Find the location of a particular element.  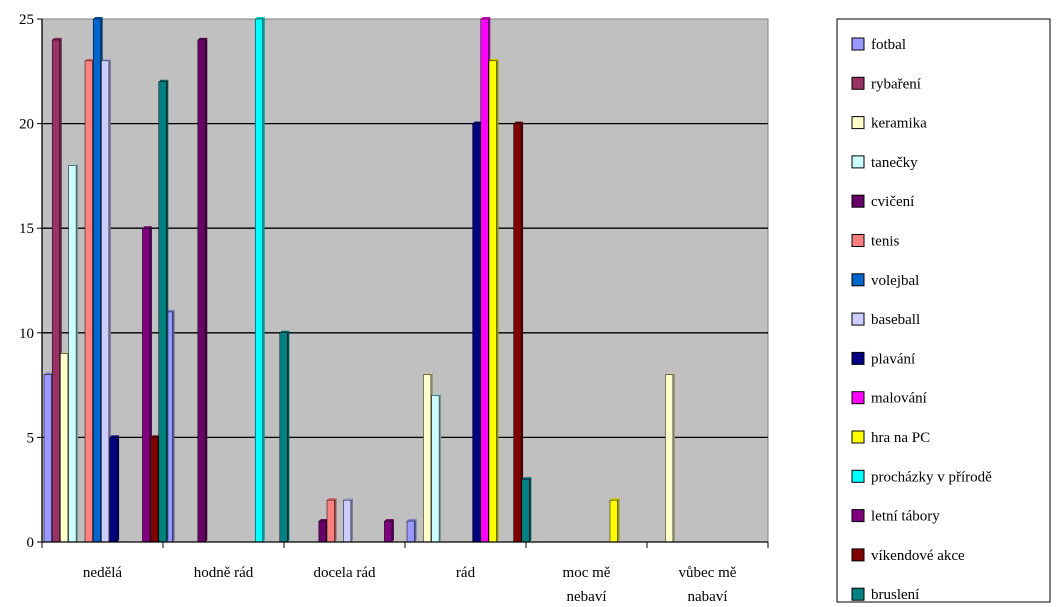

legend-label: plavání is located at coordinates (893, 359).